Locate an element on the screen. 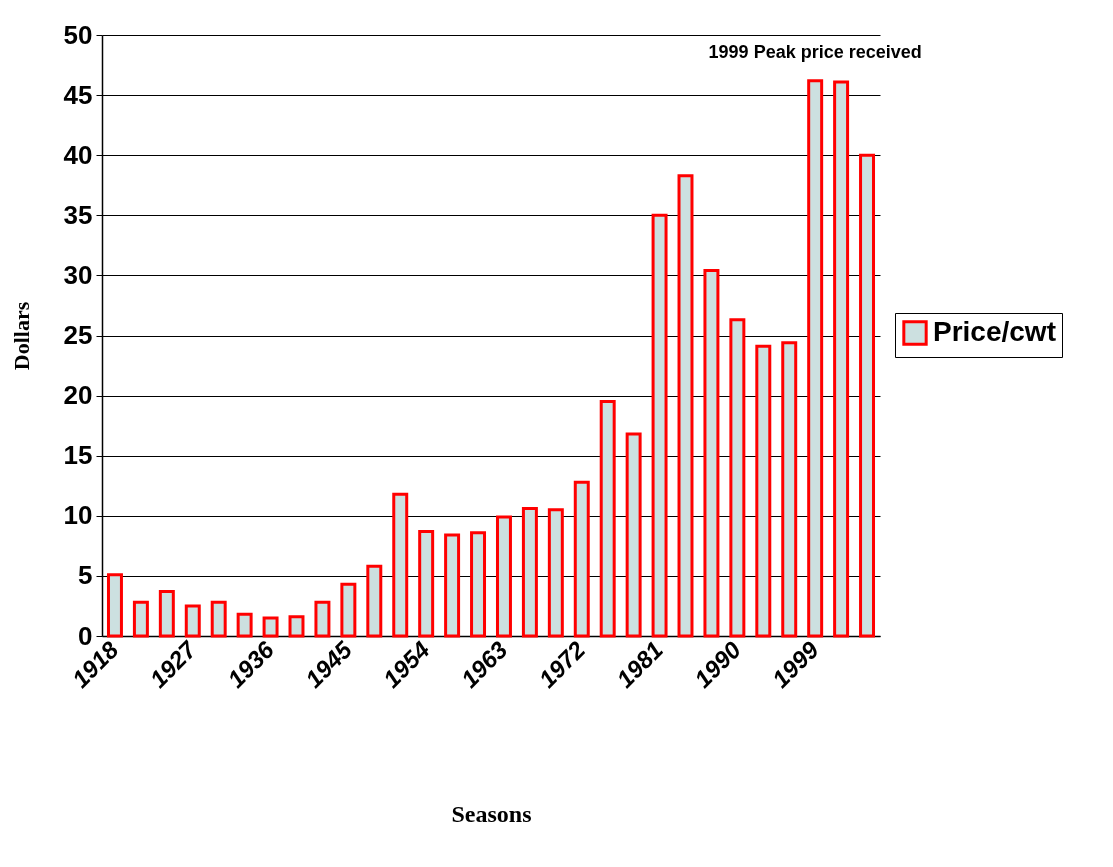  y-tick-label: 40 is located at coordinates (78, 154).